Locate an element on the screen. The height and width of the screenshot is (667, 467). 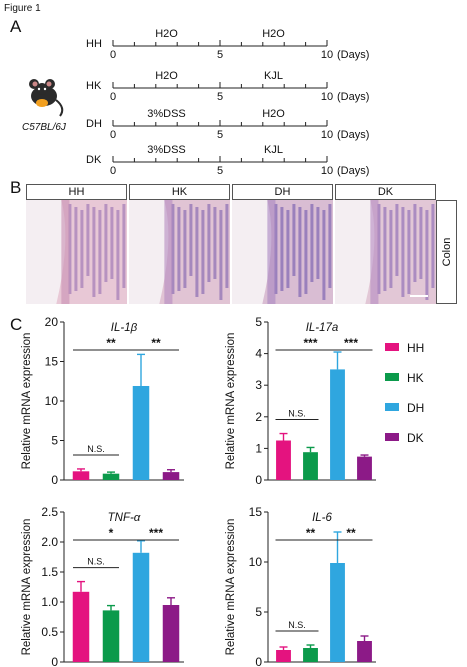
timeline-panel is located at coordinates (46, 98).